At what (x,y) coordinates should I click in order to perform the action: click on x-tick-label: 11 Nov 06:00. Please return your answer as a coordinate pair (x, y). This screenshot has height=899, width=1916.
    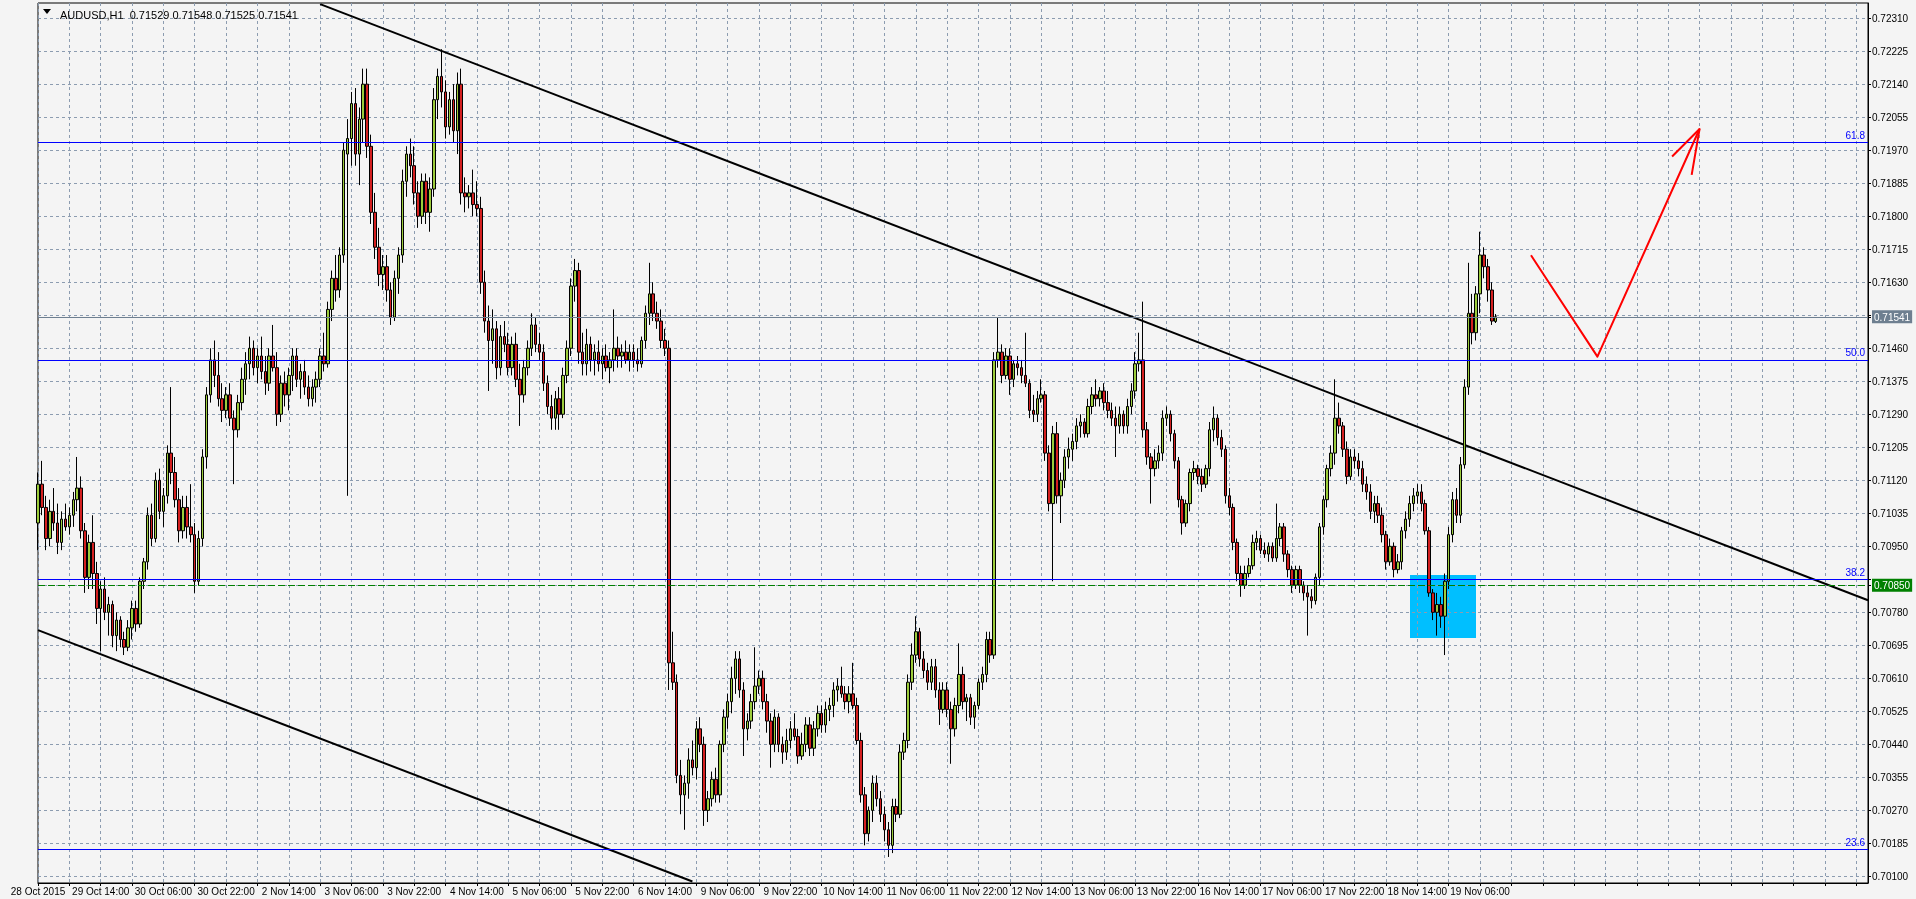
    Looking at the image, I should click on (916, 891).